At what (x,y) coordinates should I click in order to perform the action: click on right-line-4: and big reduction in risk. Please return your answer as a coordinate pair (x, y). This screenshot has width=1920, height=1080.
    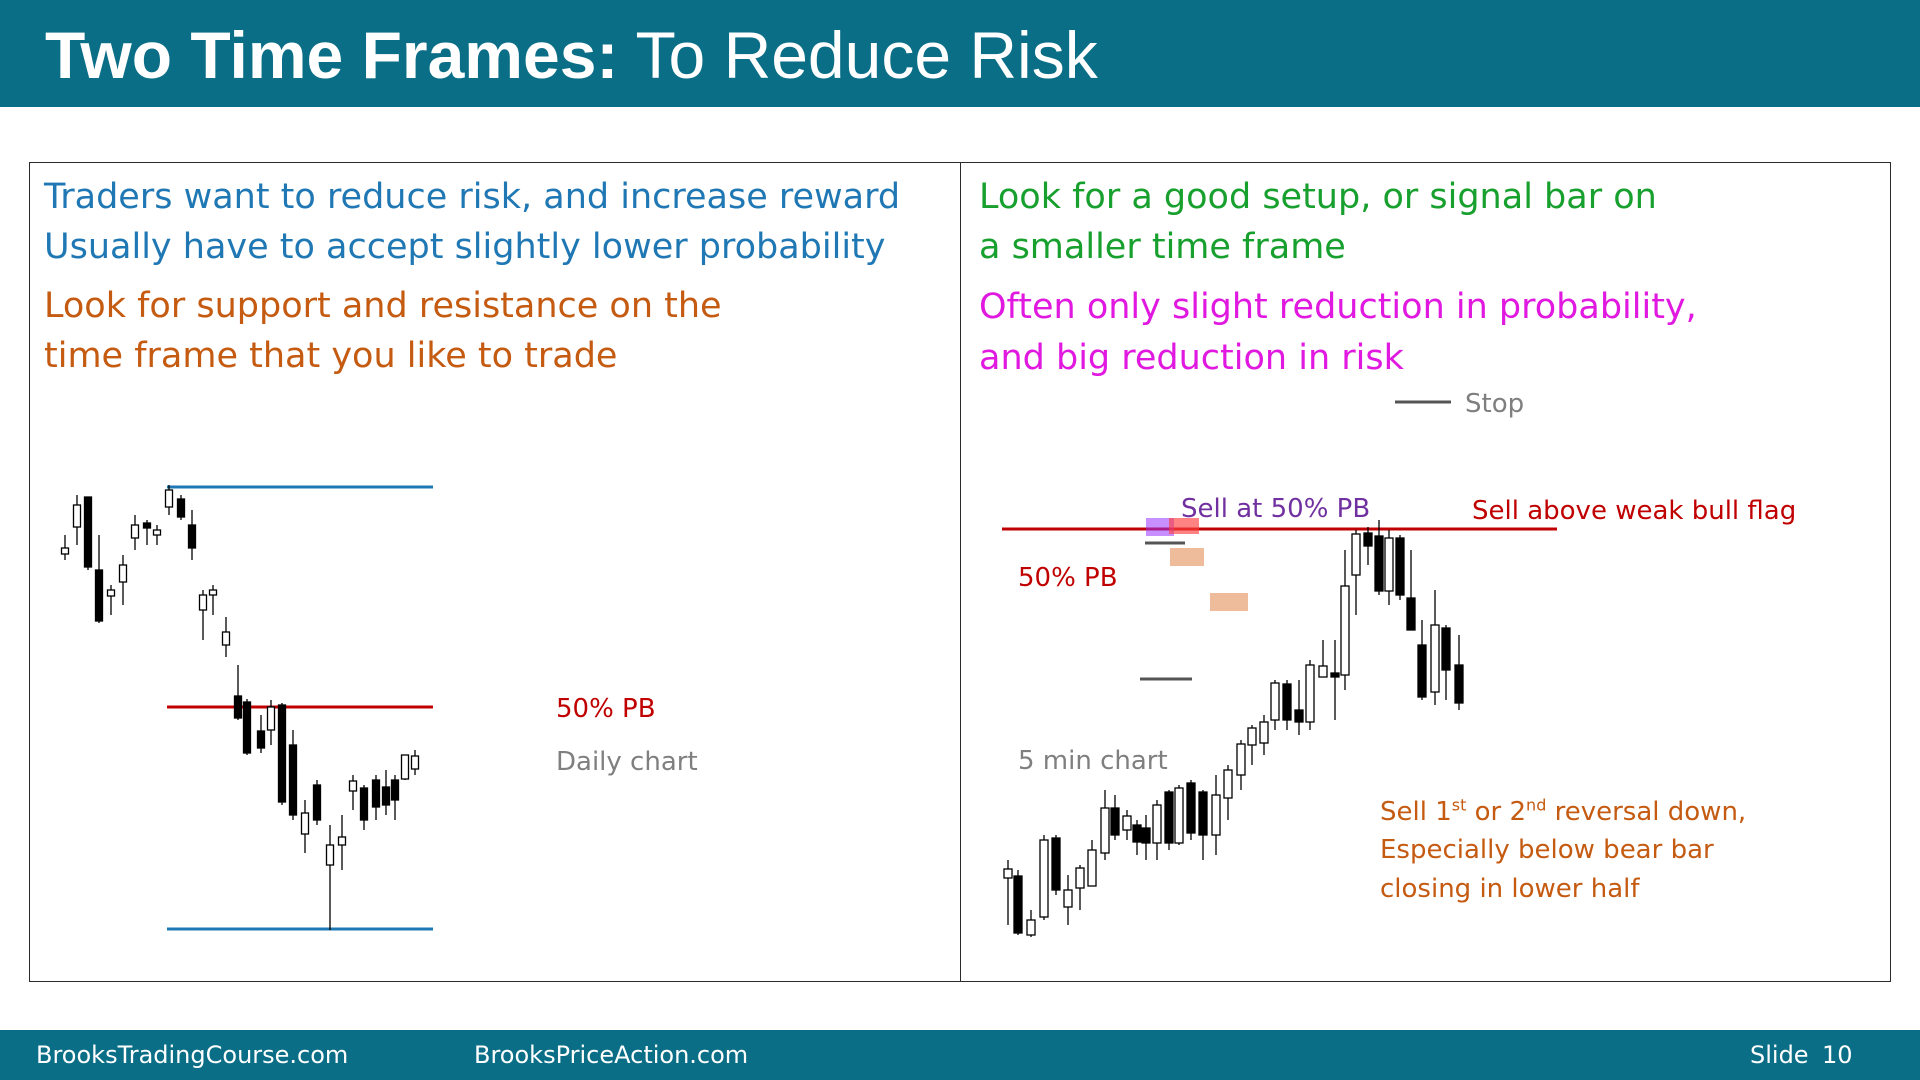
    Looking at the image, I should click on (1191, 358).